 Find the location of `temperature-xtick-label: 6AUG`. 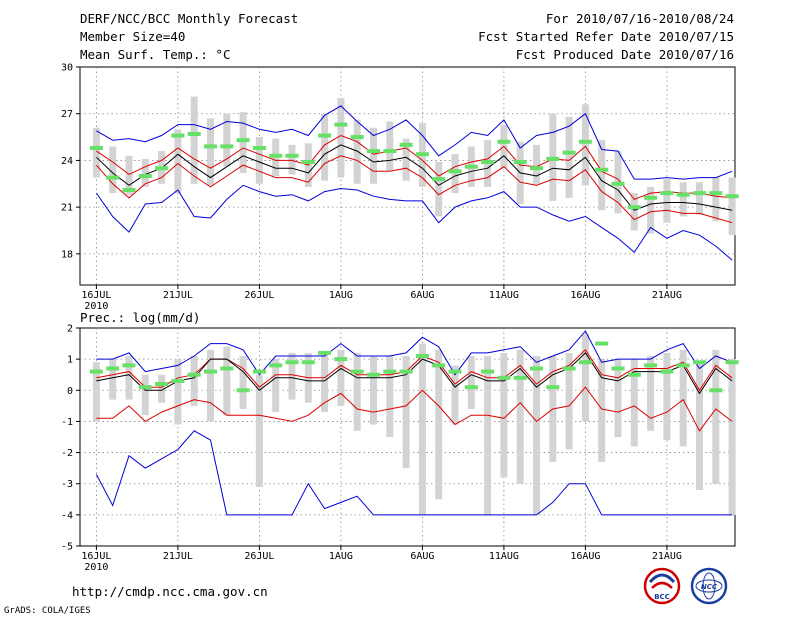

temperature-xtick-label: 6AUG is located at coordinates (422, 295).